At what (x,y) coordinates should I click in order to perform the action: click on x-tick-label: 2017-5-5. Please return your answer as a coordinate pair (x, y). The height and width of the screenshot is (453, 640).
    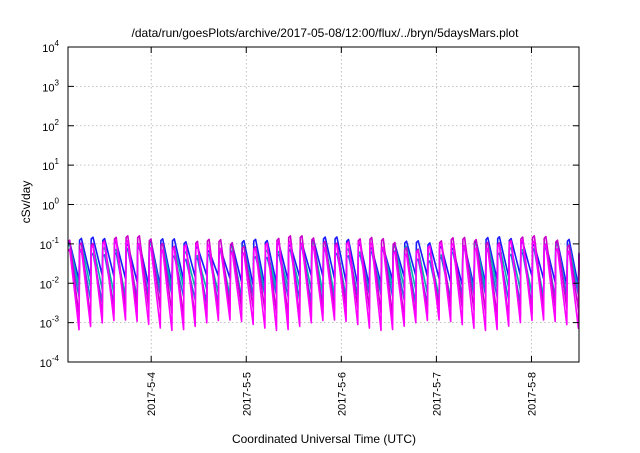
    Looking at the image, I should click on (247, 394).